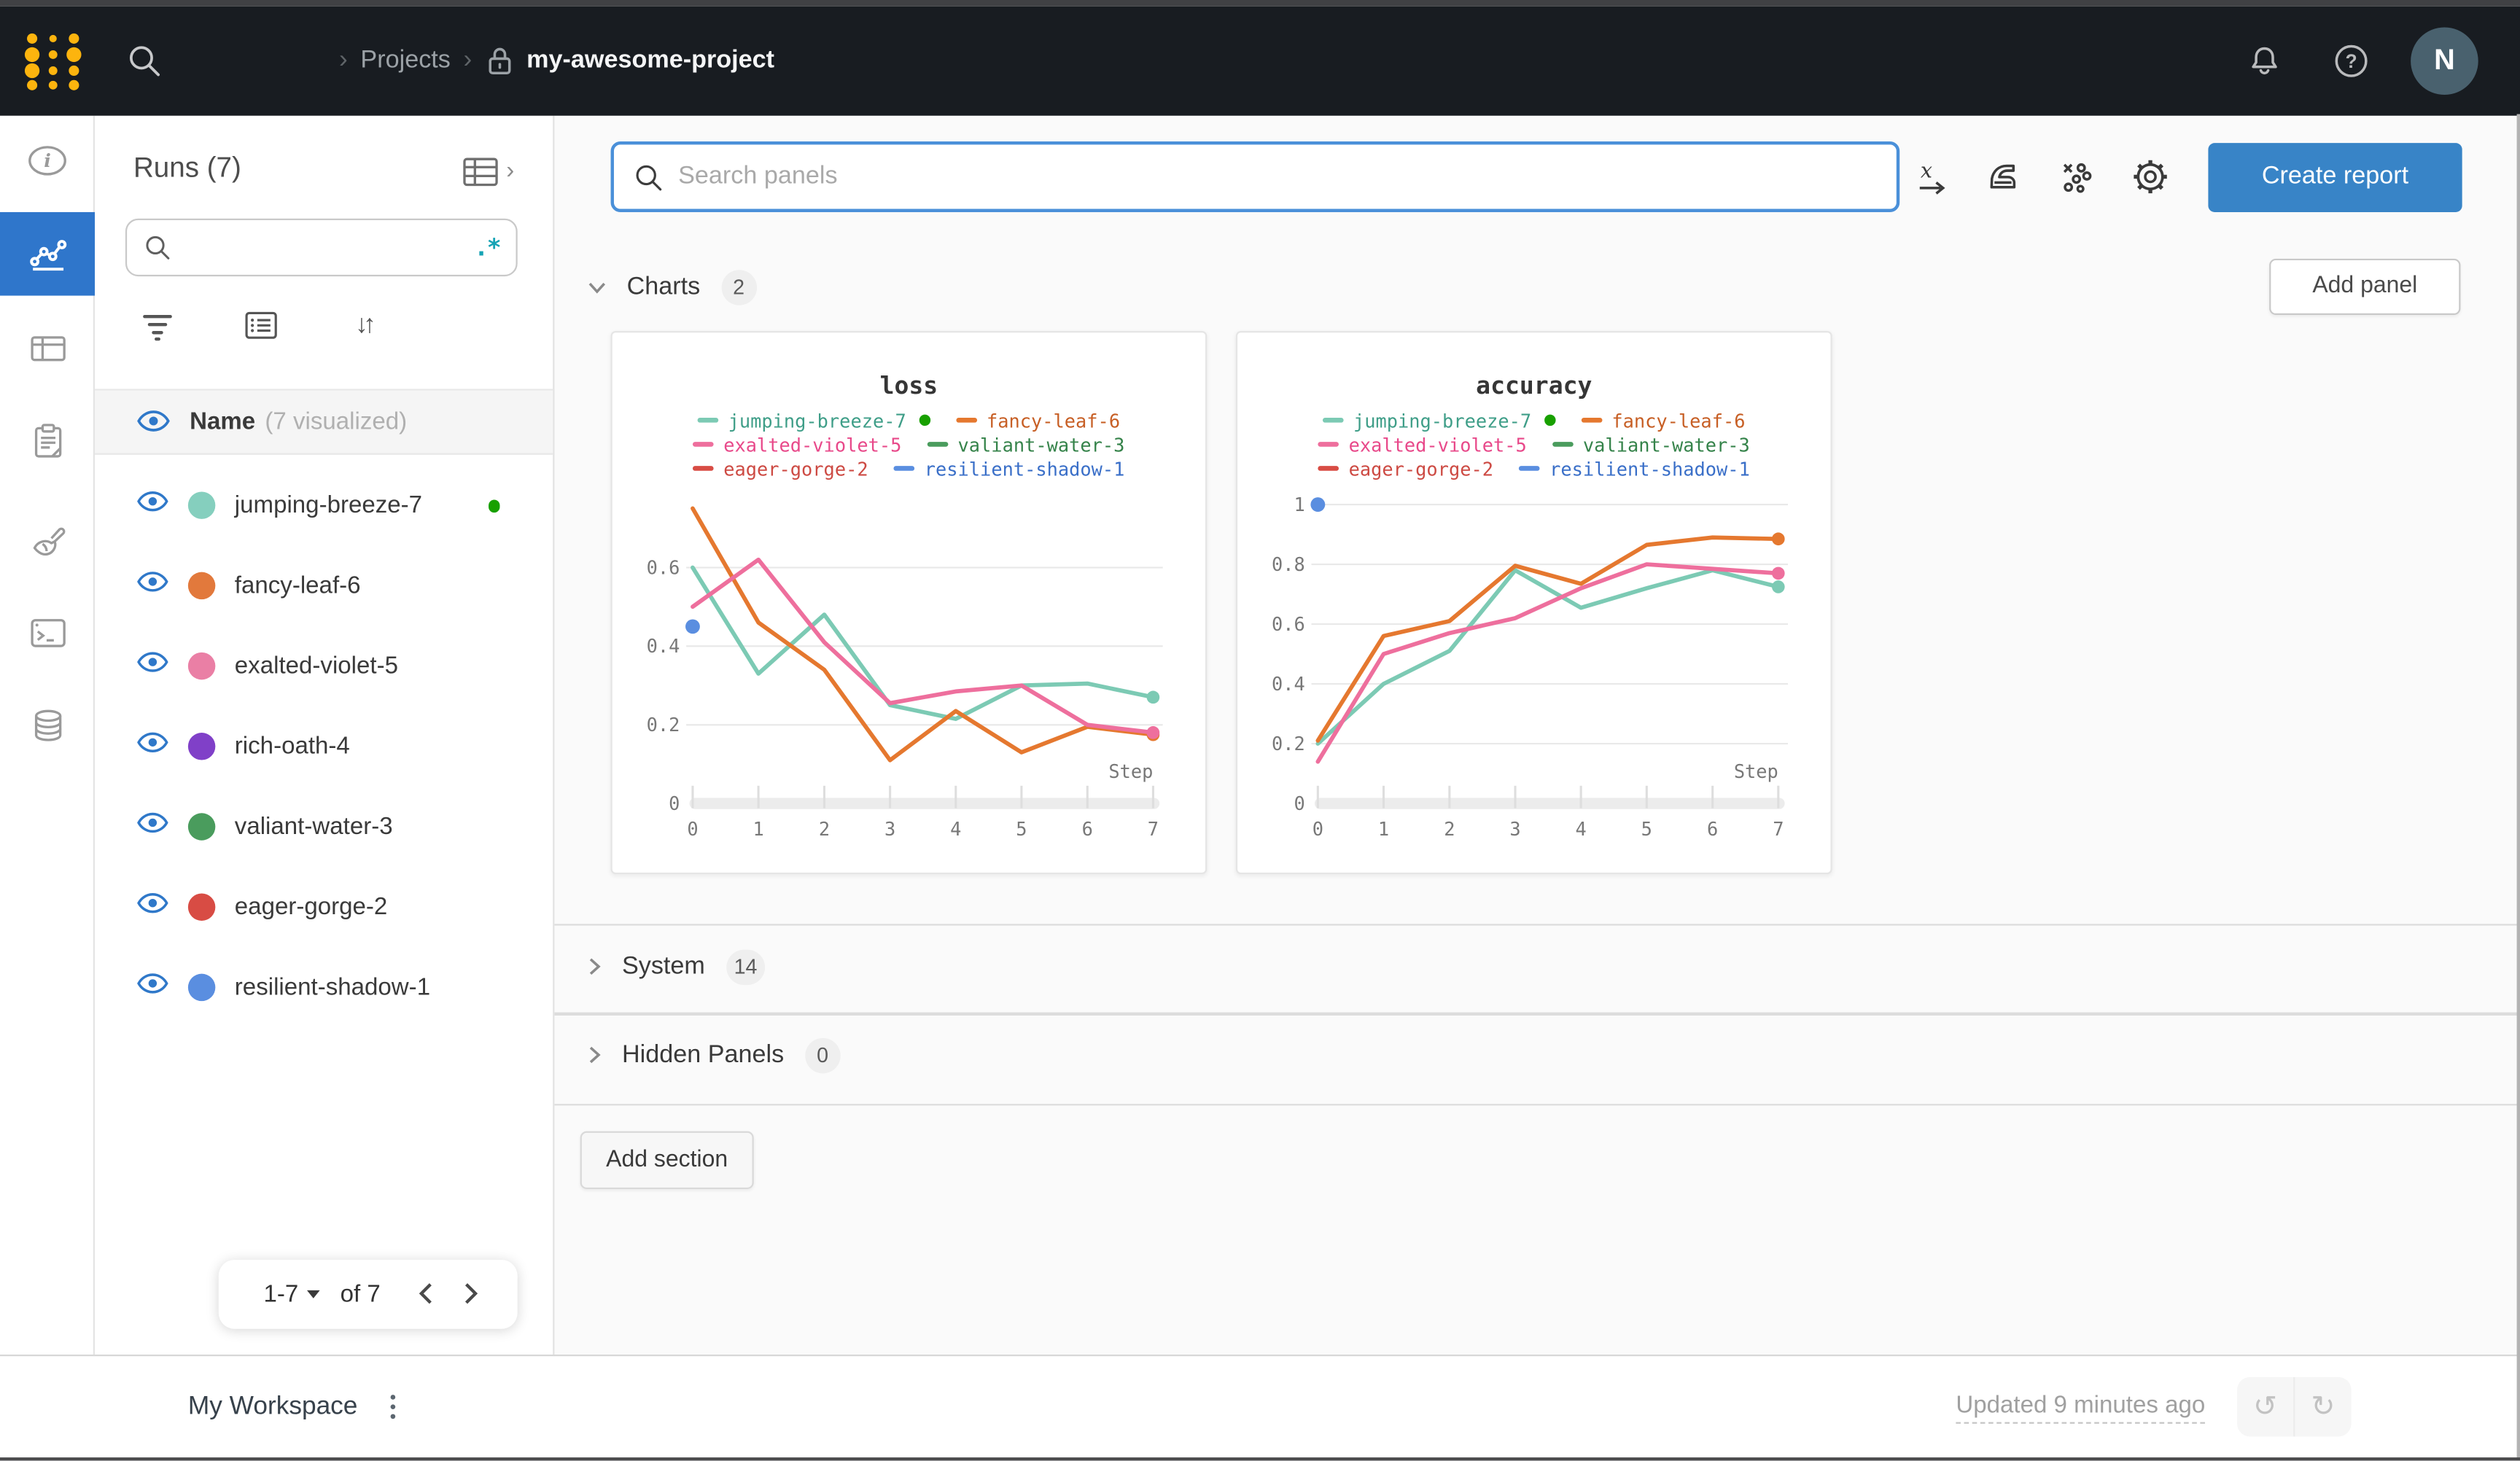  I want to click on run-row: rich-oath-4, so click(324, 746).